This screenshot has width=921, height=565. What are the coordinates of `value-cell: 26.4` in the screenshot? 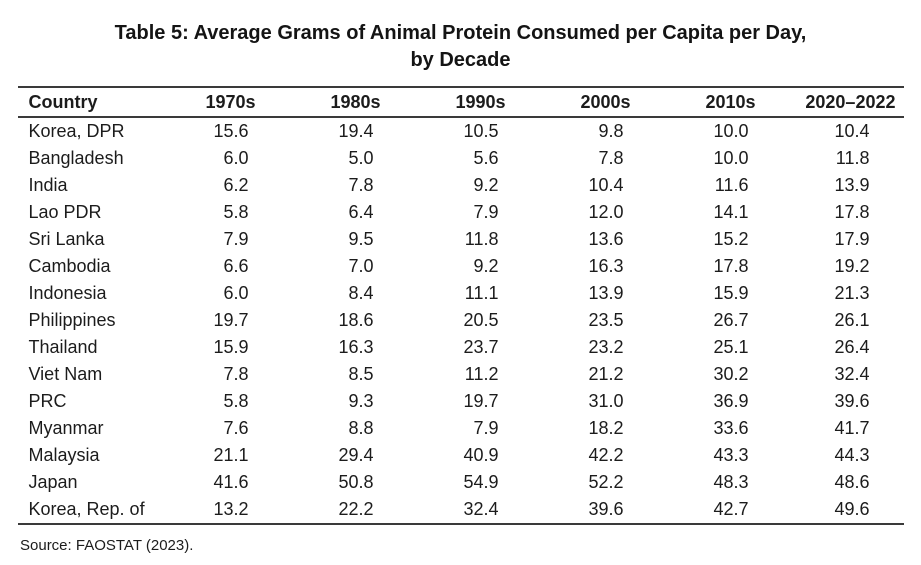 It's located at (852, 347).